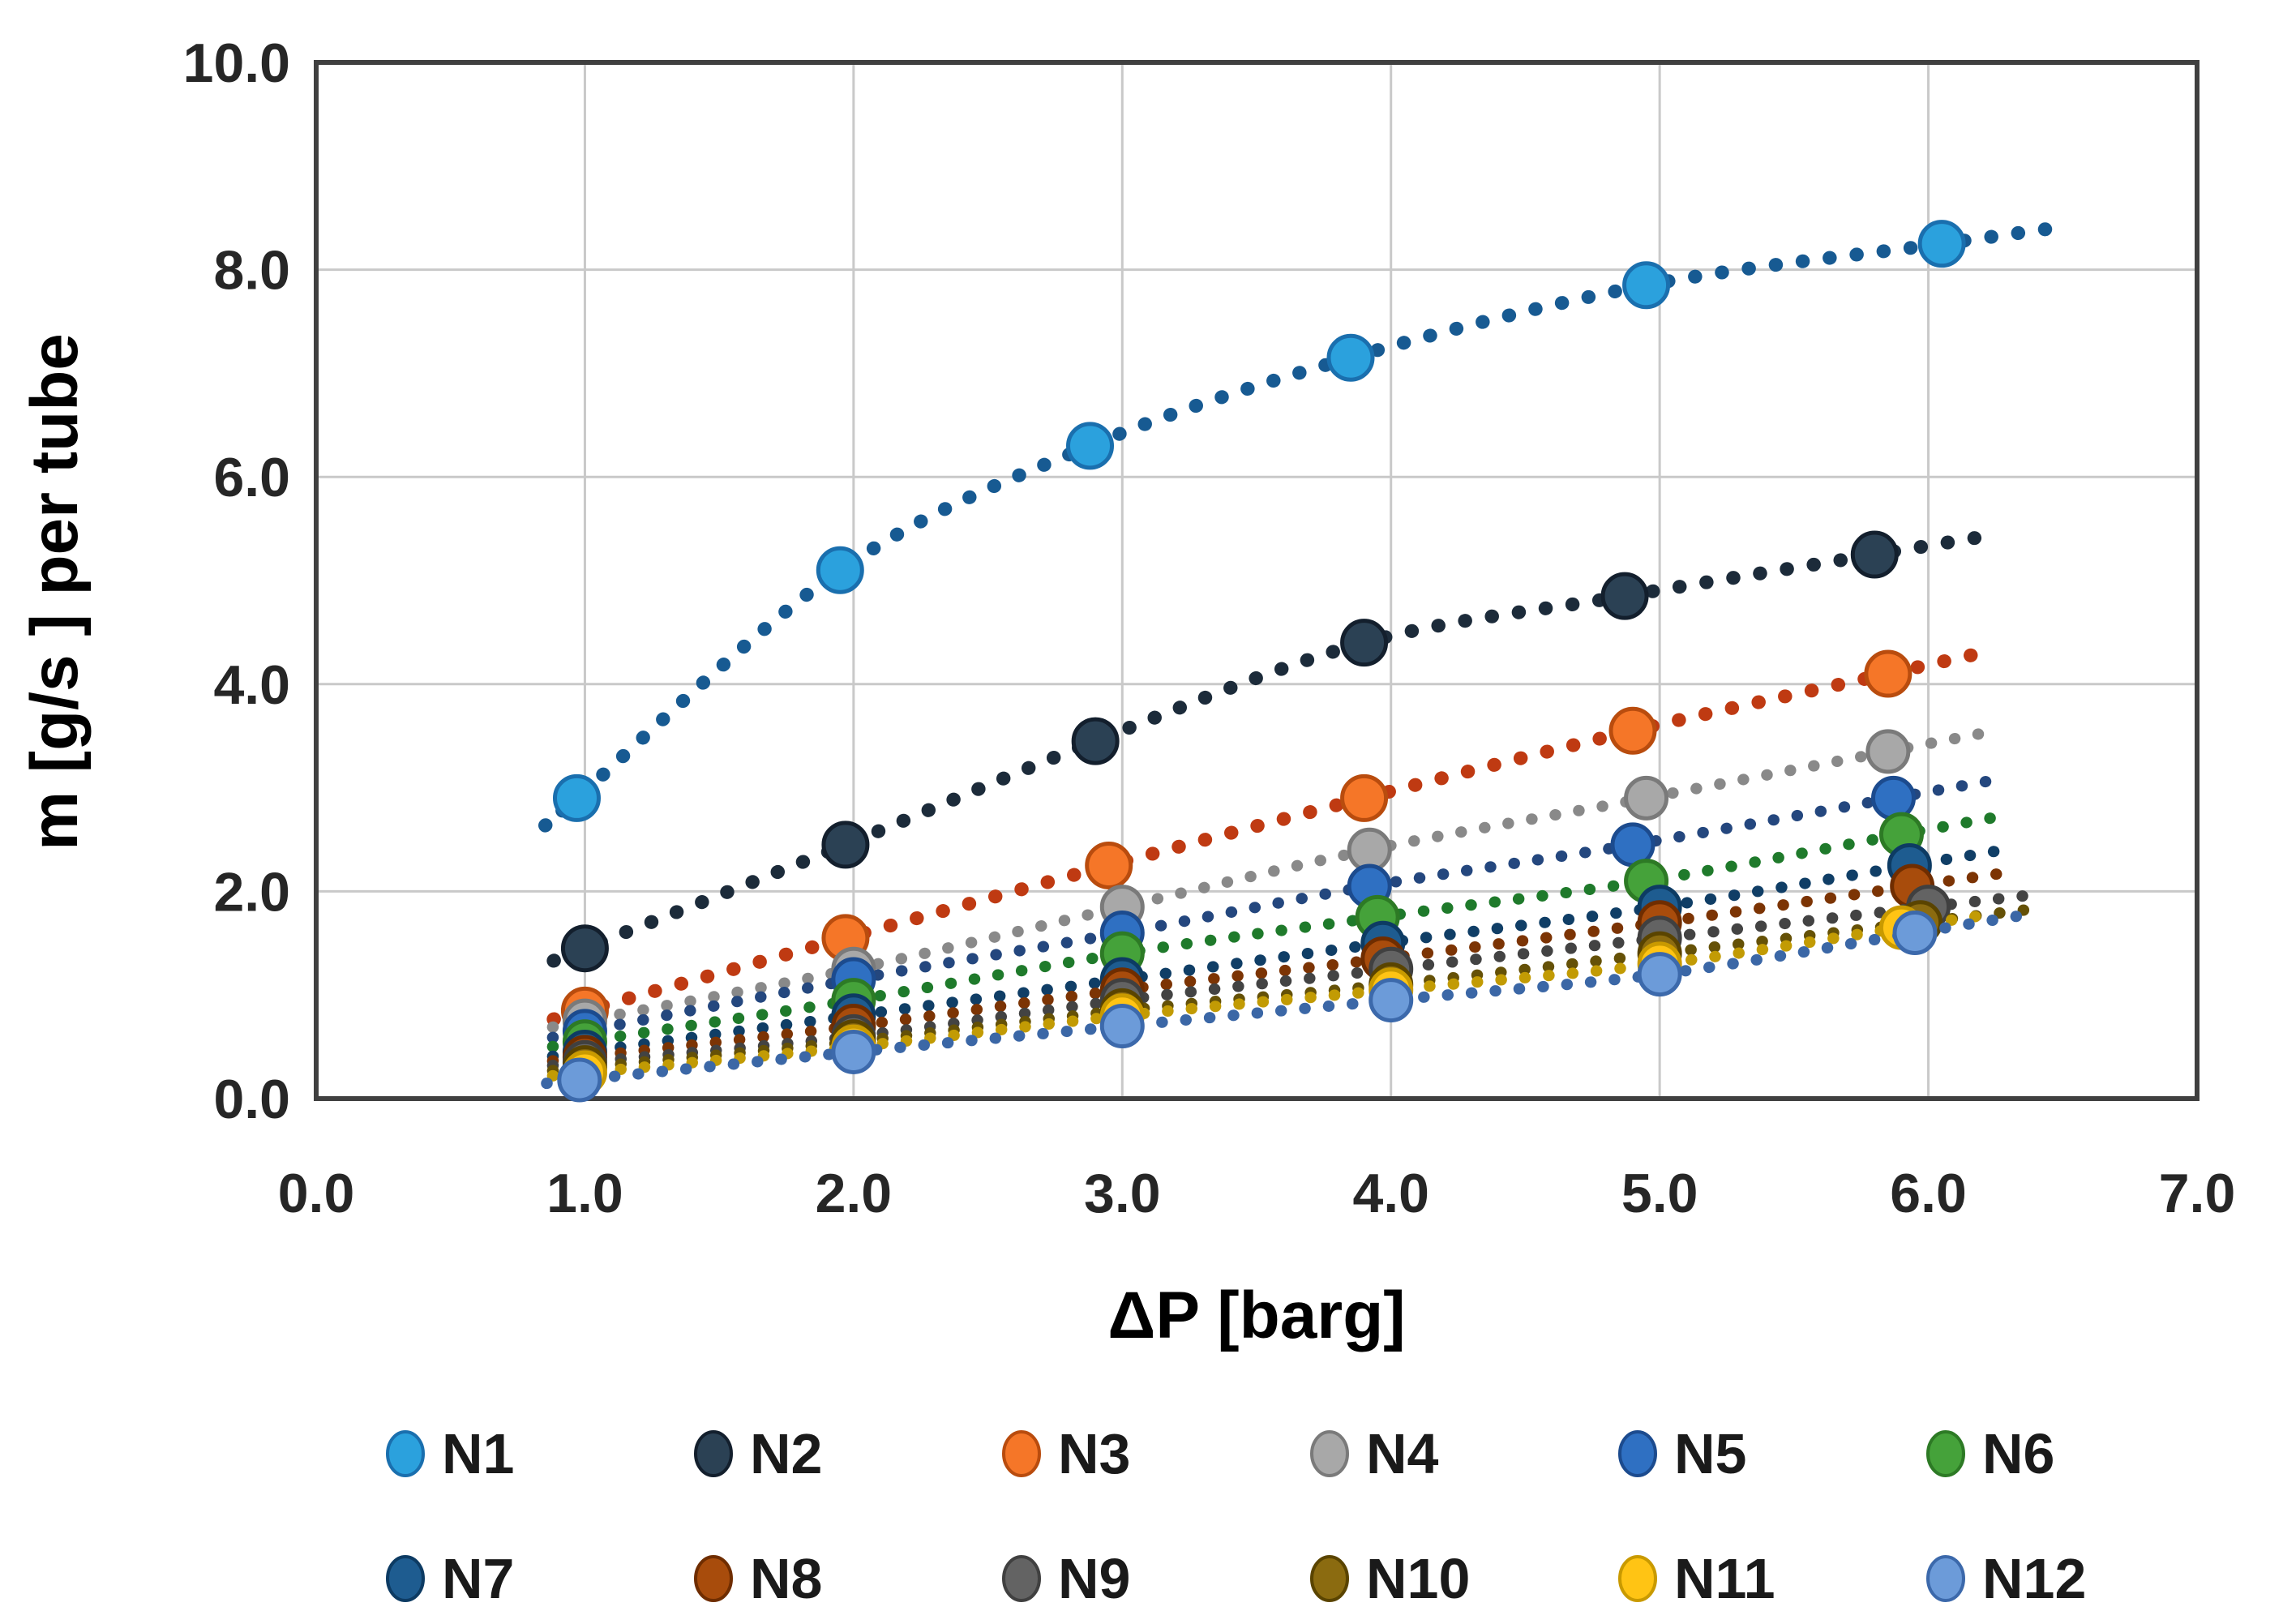  I want to click on series-N7-trendline, so click(1280, 952).